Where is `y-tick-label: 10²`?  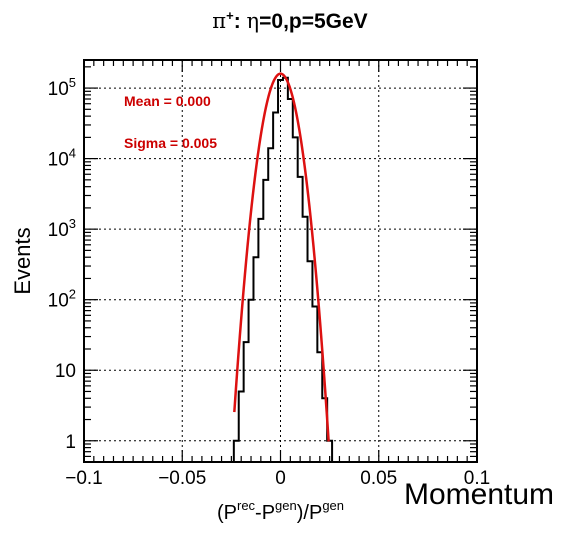
y-tick-label: 10² is located at coordinates (62, 299).